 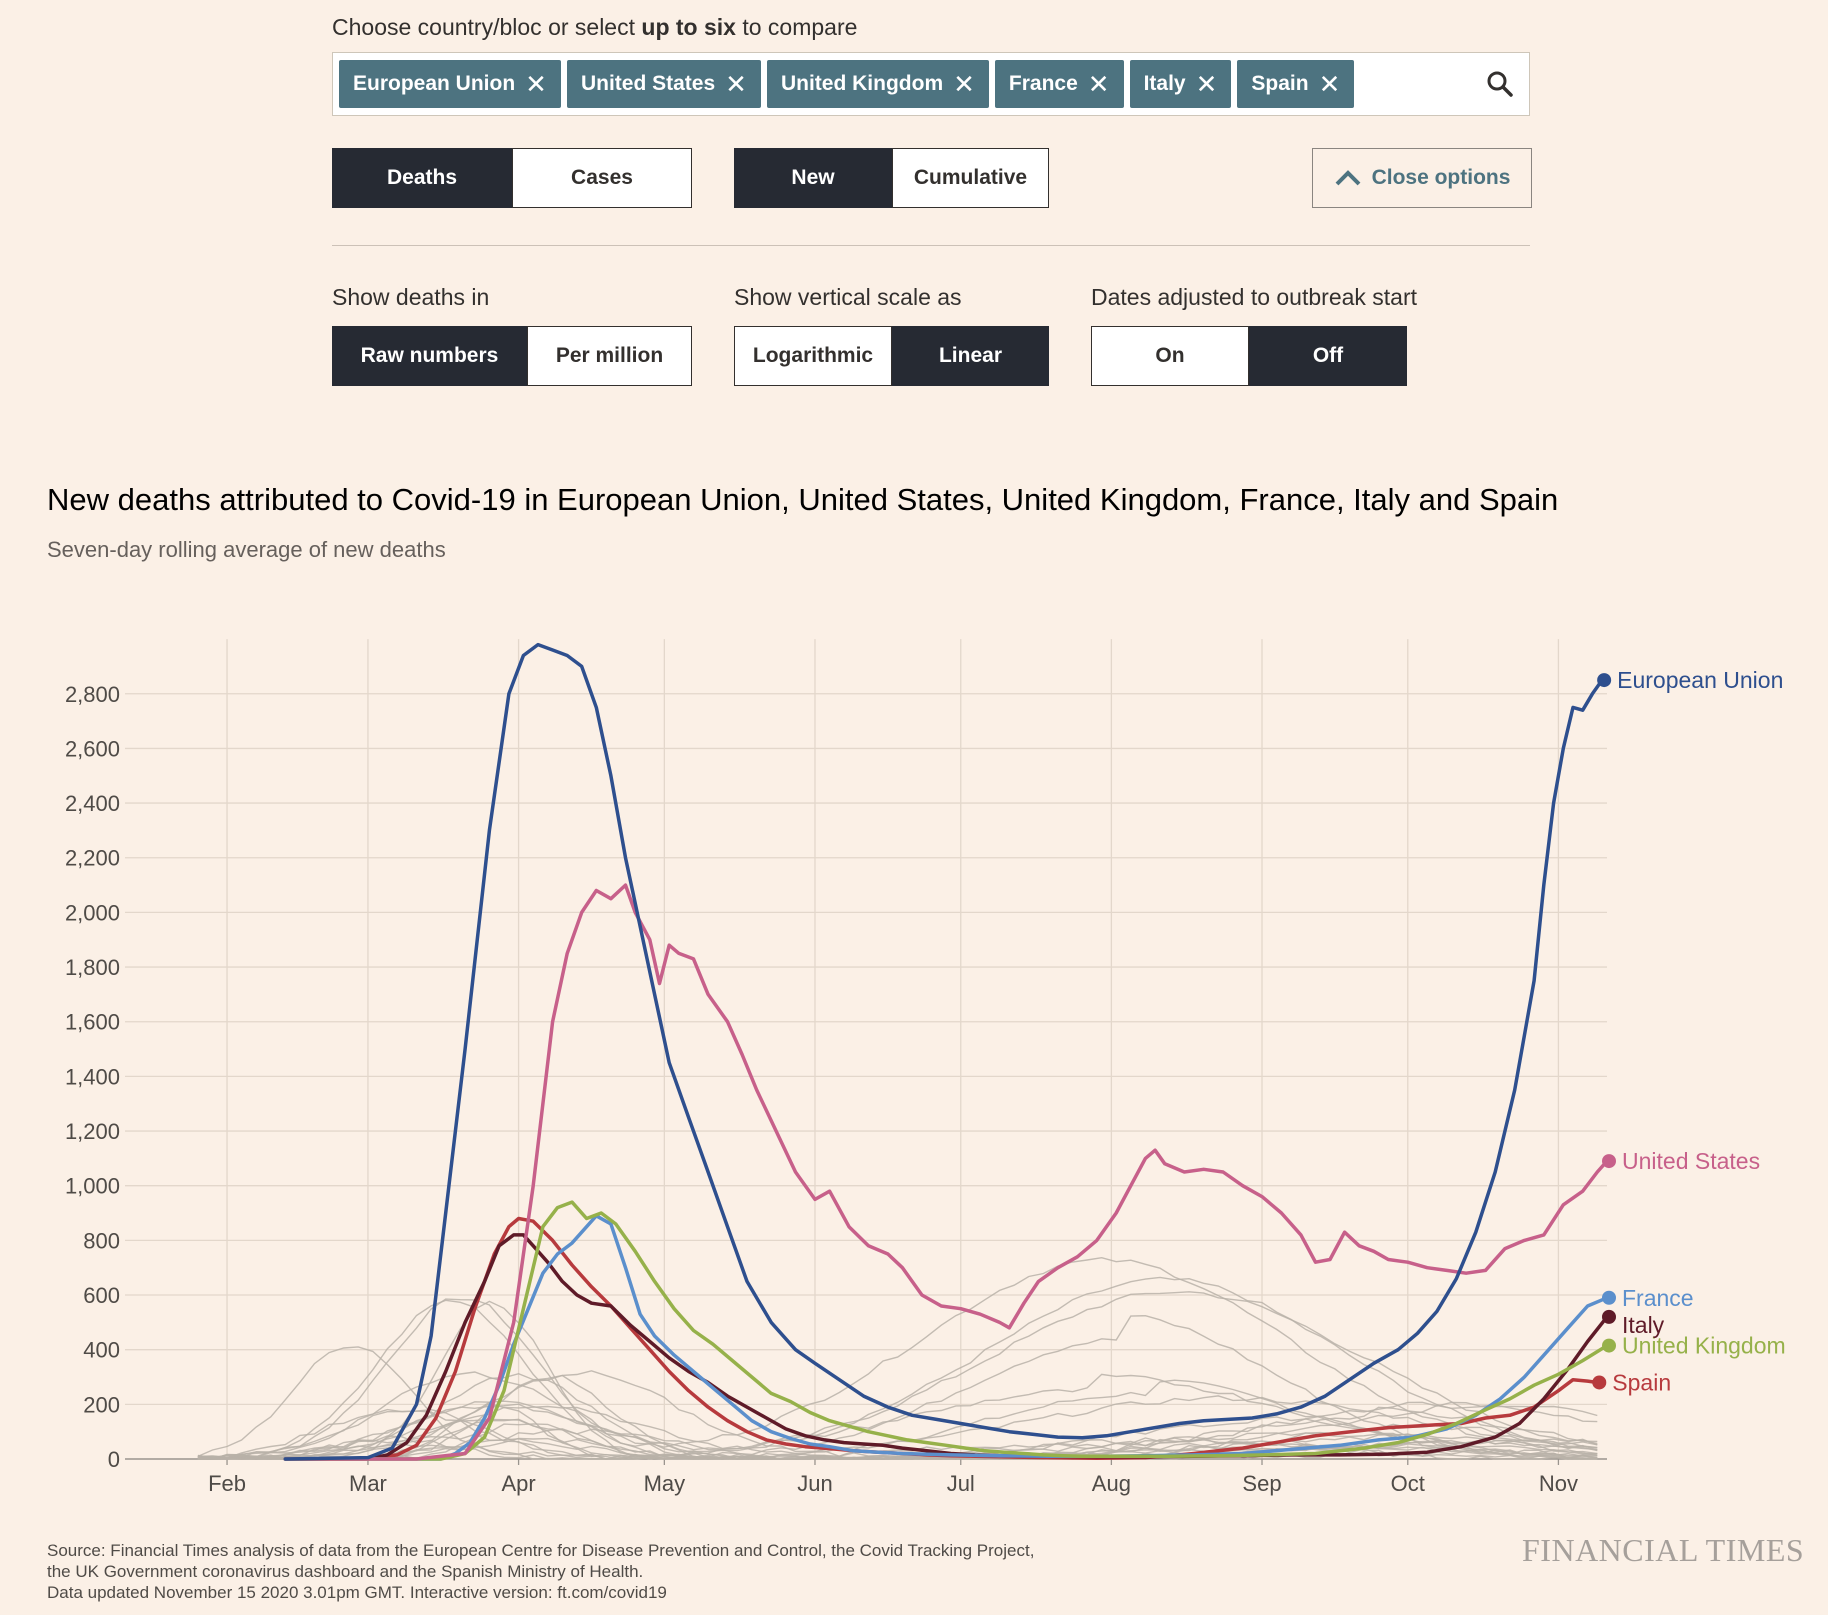 I want to click on per-million-button: Per million, so click(x=609, y=356).